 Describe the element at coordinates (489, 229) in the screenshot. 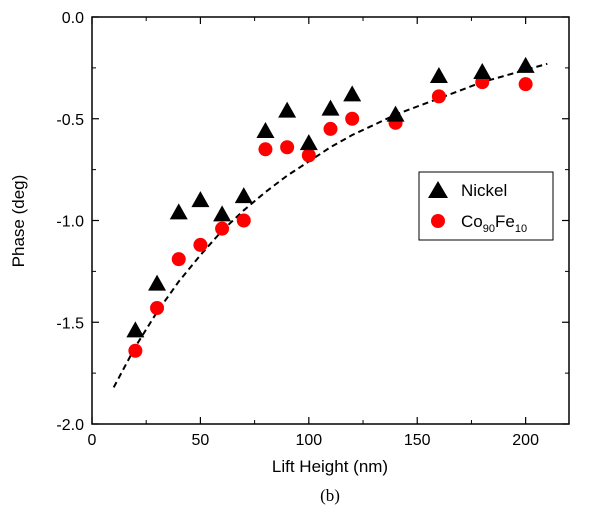

I see `legend-cofe-sub1: 90` at that location.